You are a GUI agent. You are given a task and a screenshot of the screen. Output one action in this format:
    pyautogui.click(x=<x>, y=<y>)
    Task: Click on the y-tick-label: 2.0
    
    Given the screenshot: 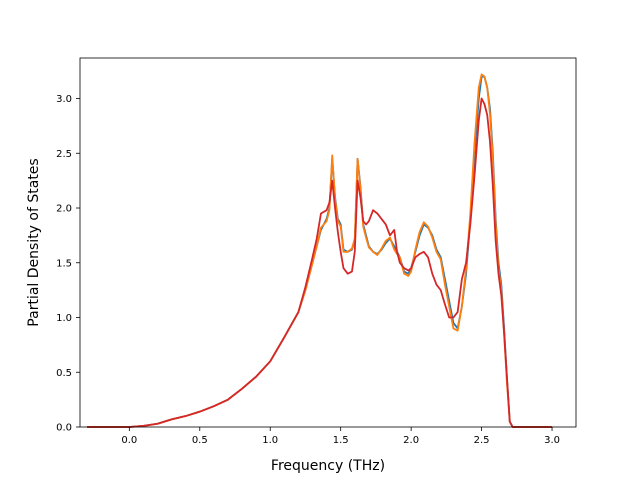 What is the action you would take?
    pyautogui.click(x=64, y=209)
    